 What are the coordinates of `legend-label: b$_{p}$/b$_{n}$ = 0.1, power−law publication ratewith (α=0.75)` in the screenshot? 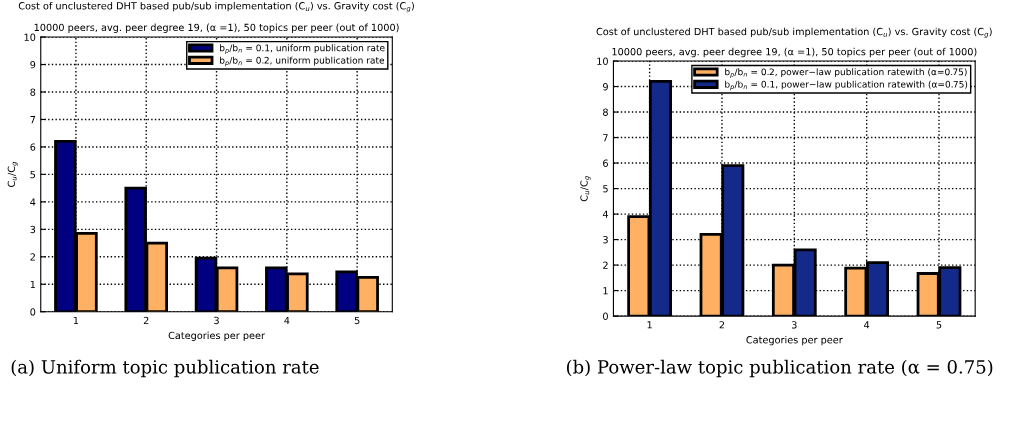 It's located at (846, 85).